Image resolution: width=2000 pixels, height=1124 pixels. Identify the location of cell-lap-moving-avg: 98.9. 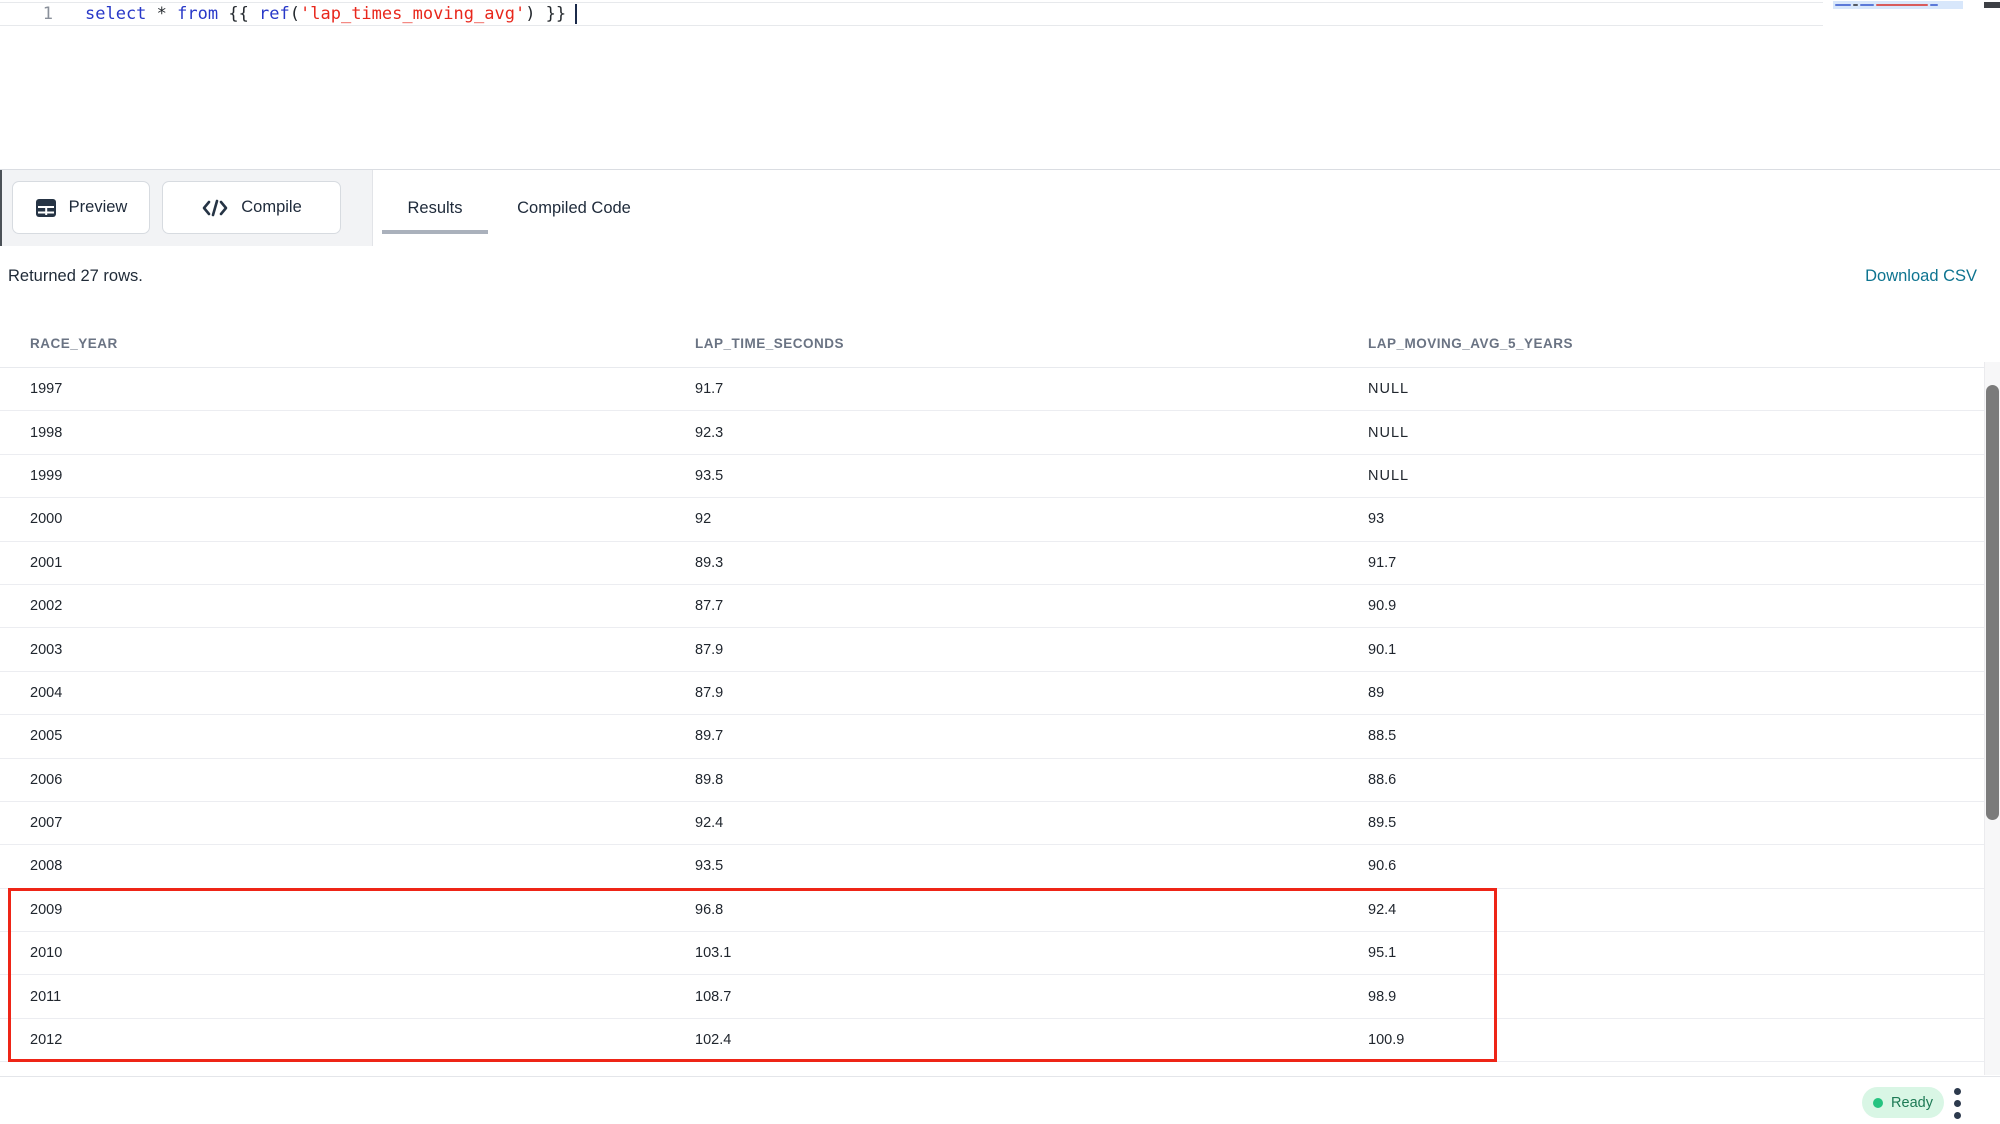
(1382, 996).